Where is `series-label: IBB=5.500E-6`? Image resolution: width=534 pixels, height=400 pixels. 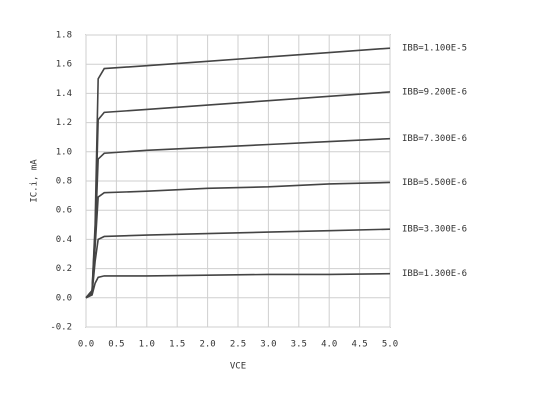 series-label: IBB=5.500E-6 is located at coordinates (434, 183).